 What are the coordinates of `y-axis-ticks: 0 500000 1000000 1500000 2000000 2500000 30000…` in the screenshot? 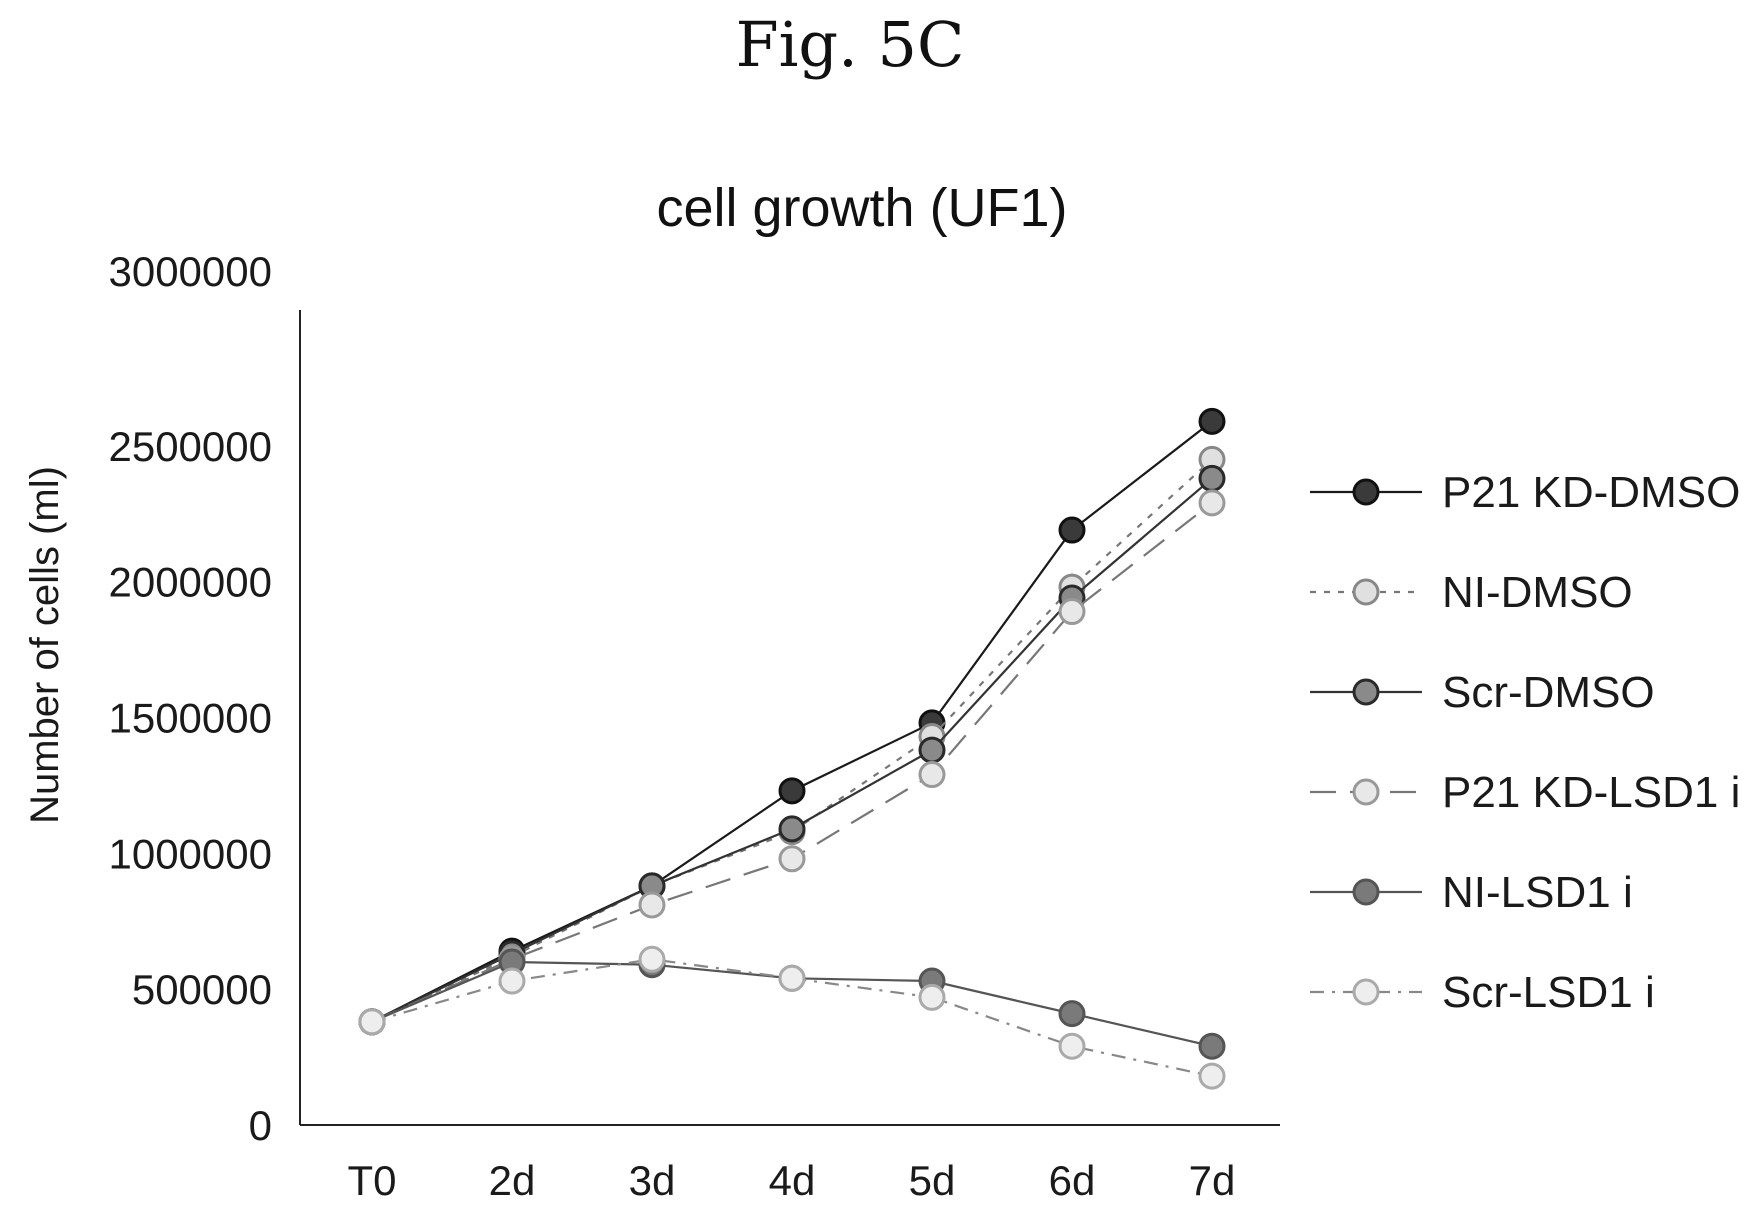 It's located at (190, 698).